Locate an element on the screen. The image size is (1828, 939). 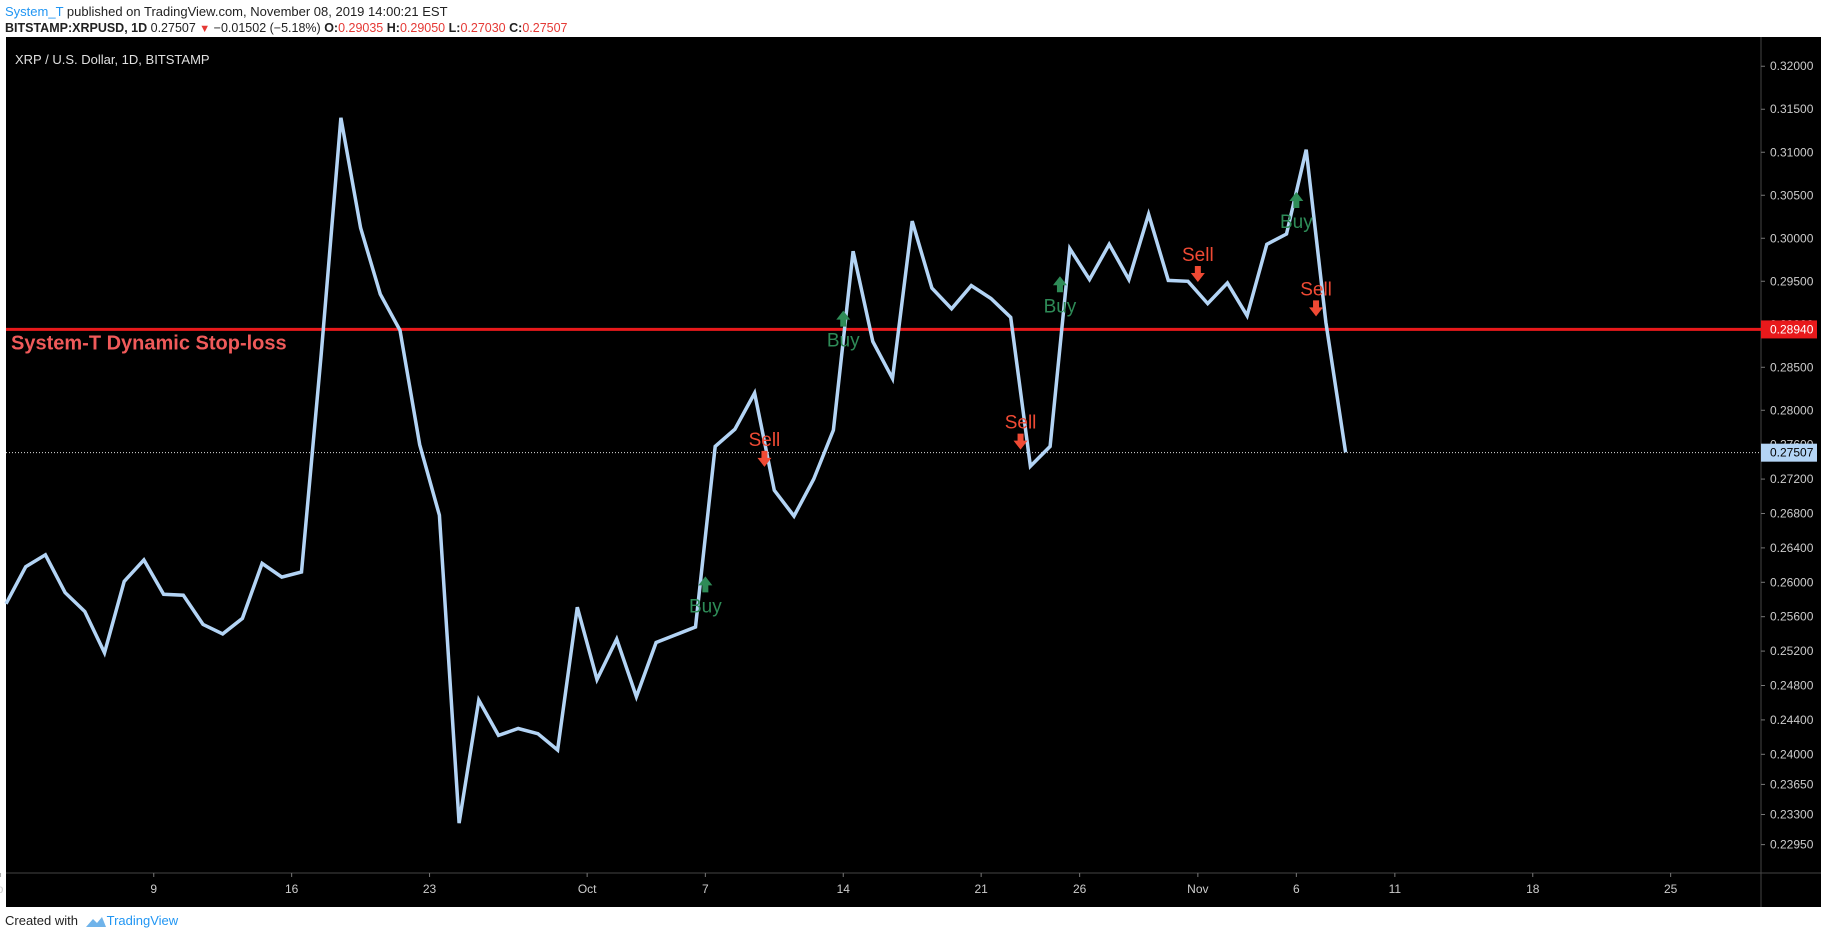
close-label: C: is located at coordinates (516, 28).